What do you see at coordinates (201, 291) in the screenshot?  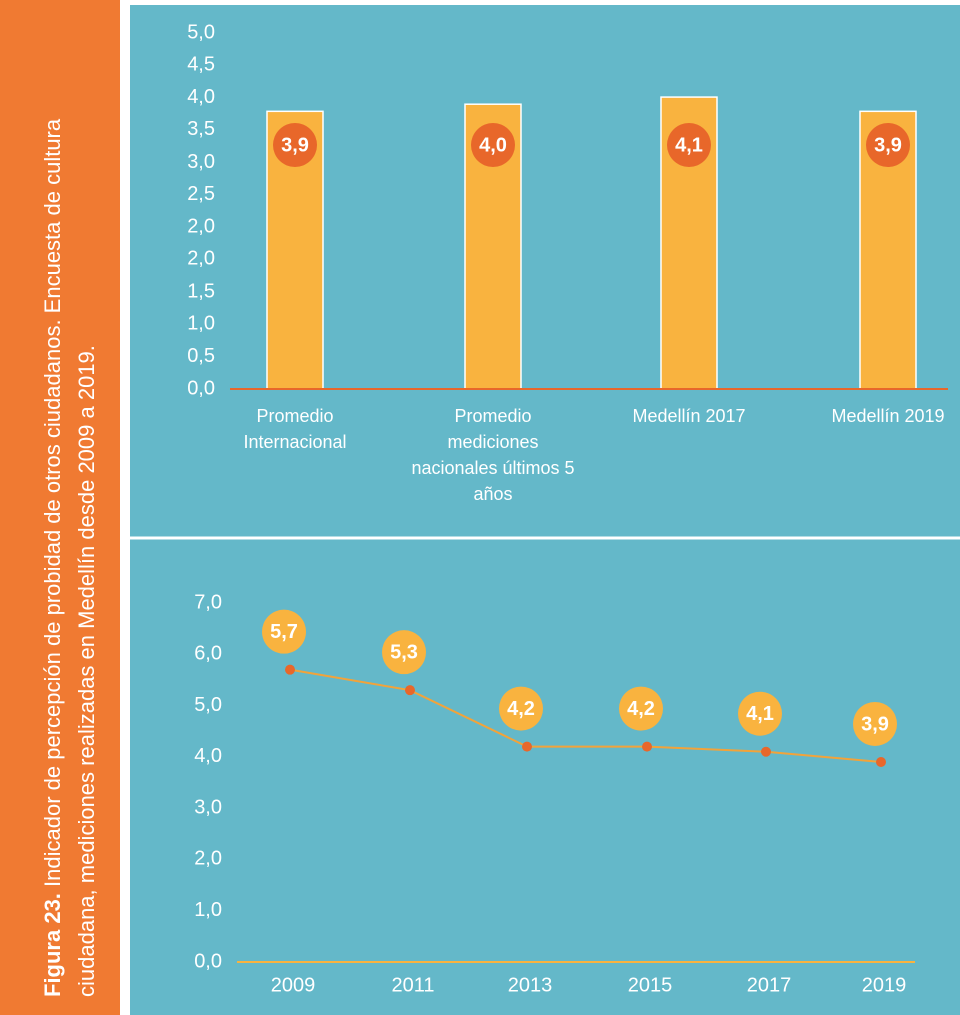 I see `y-tick-label: 1,5` at bounding box center [201, 291].